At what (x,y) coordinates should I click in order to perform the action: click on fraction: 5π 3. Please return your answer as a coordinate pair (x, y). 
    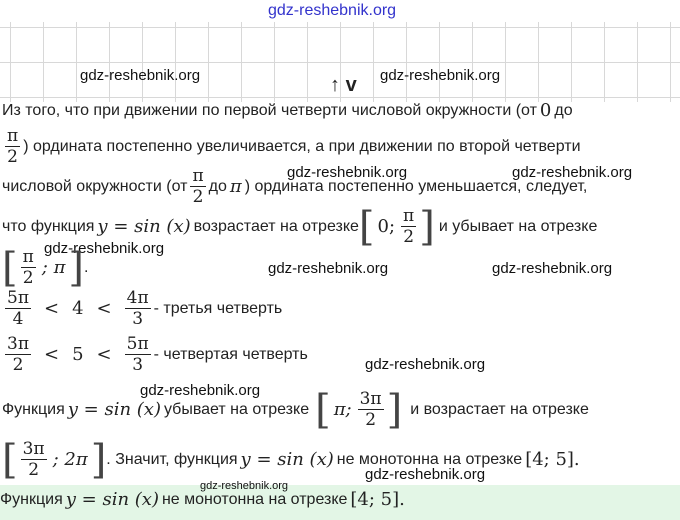
    Looking at the image, I should click on (137, 354).